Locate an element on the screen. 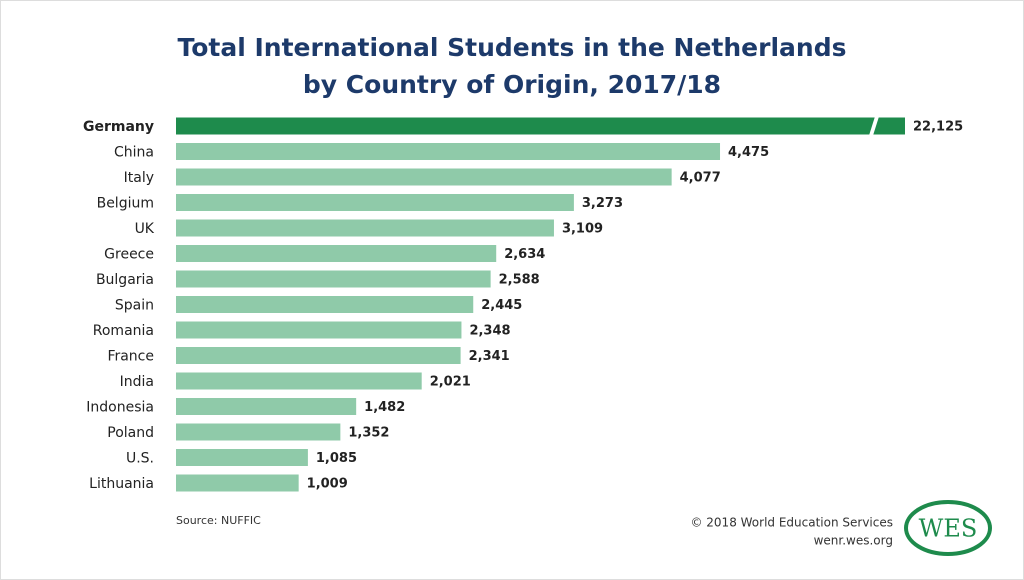  value-label: 2,634 is located at coordinates (524, 254).